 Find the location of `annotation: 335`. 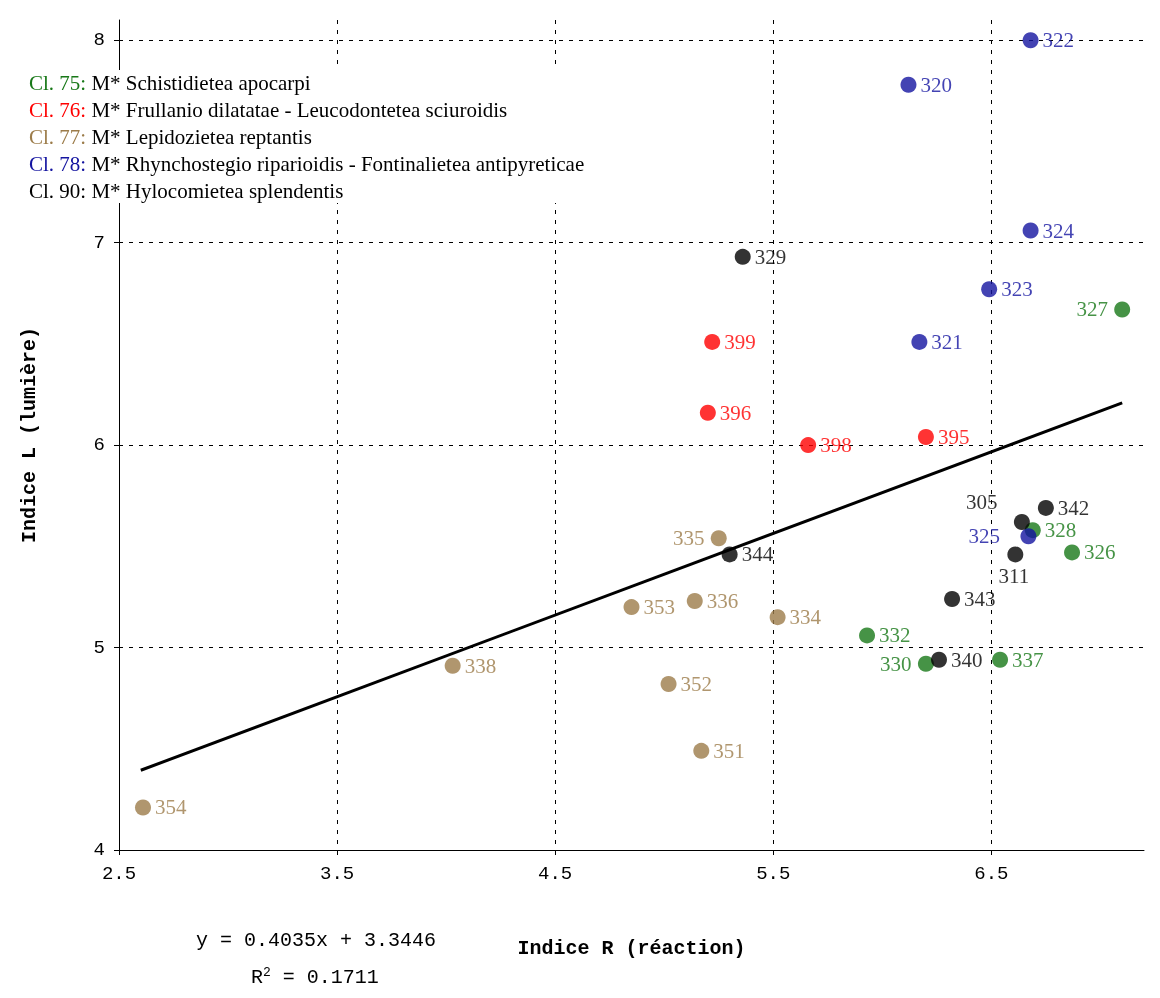

annotation: 335 is located at coordinates (688, 538).